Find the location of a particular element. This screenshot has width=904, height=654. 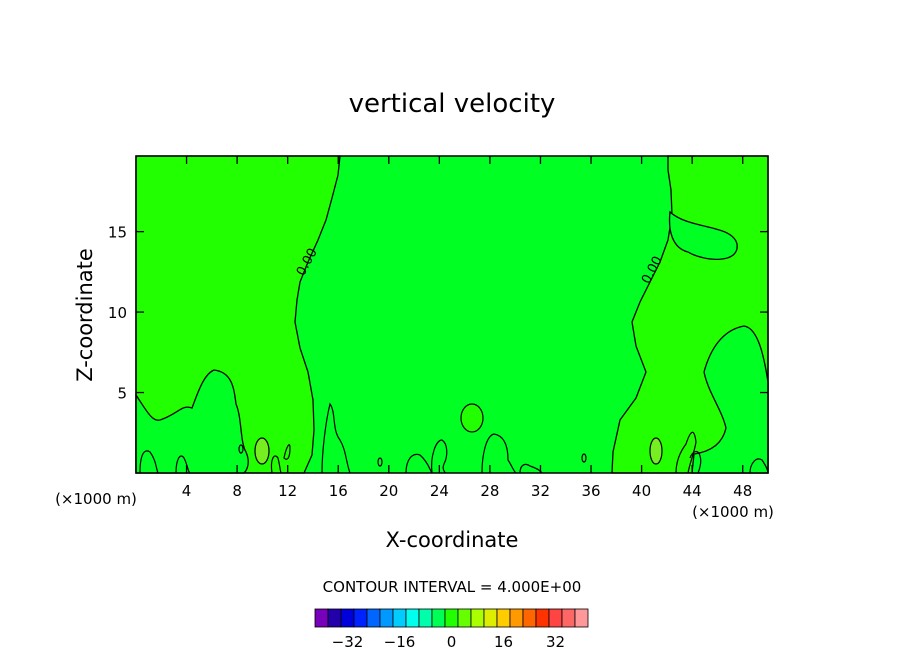

y-axis-label: Z-coordinate is located at coordinates (85, 315).